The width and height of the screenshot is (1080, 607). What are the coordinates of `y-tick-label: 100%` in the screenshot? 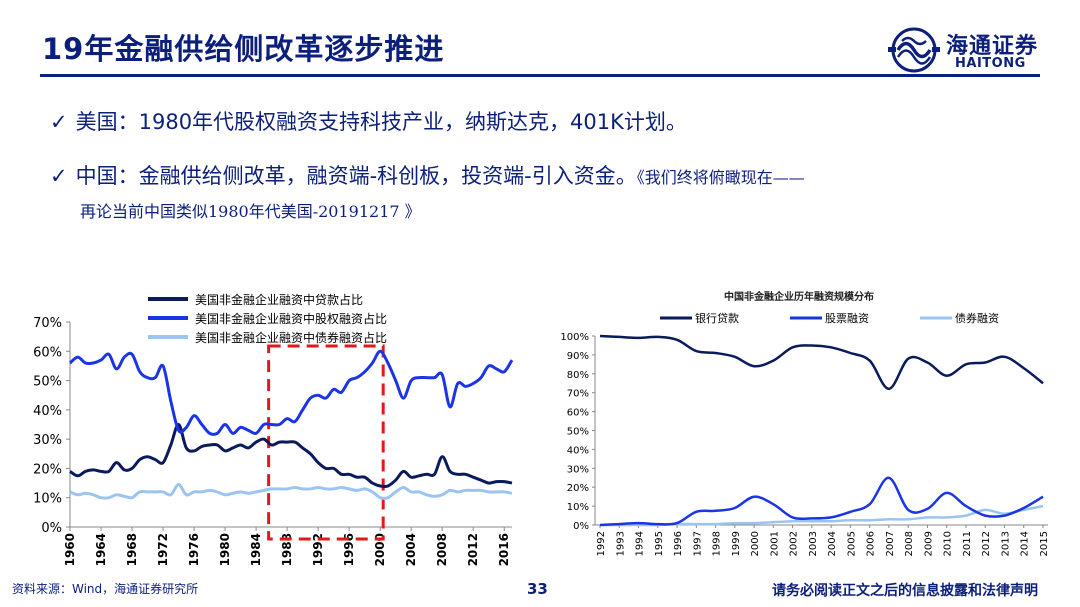 It's located at (574, 337).